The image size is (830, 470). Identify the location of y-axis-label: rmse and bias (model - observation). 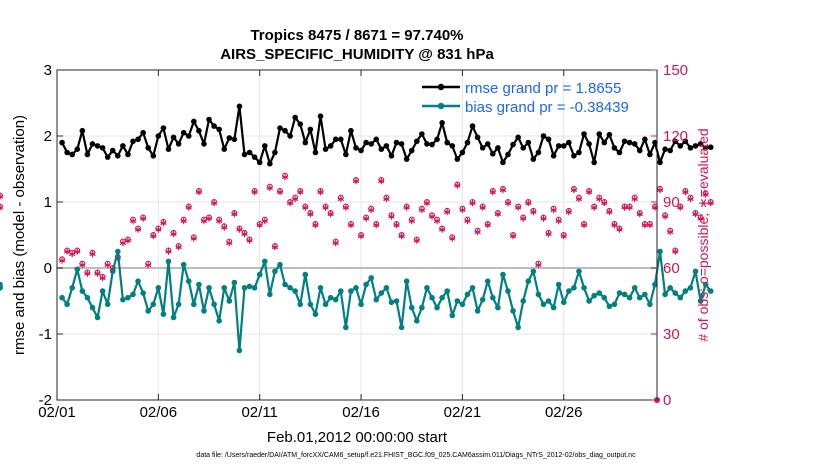
(19, 235).